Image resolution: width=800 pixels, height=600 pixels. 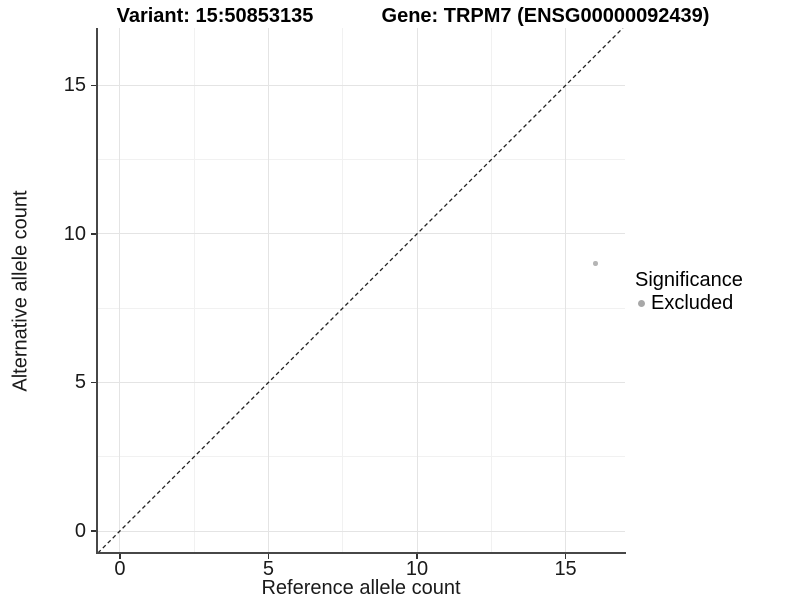 I want to click on y-tick-label: 0, so click(x=80, y=531).